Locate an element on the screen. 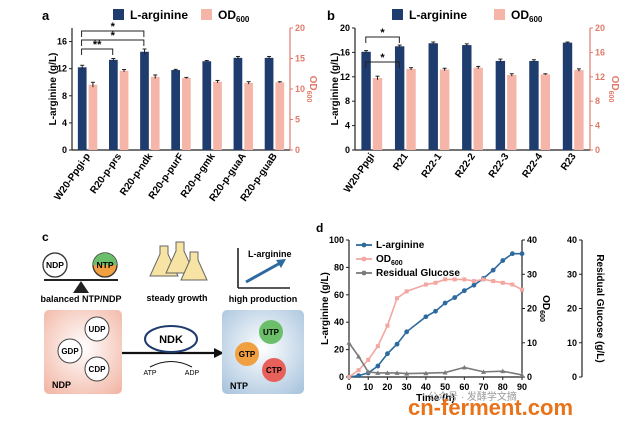  panel-a-ytick-label: 0 is located at coordinates (64, 150).